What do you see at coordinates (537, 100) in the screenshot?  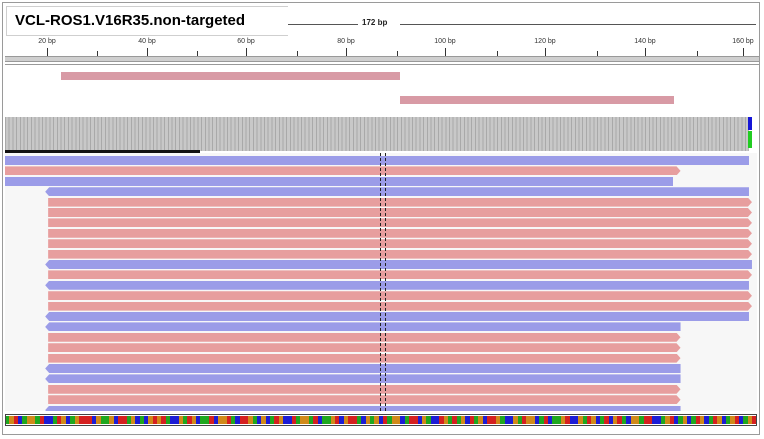 I see `feature-right` at bounding box center [537, 100].